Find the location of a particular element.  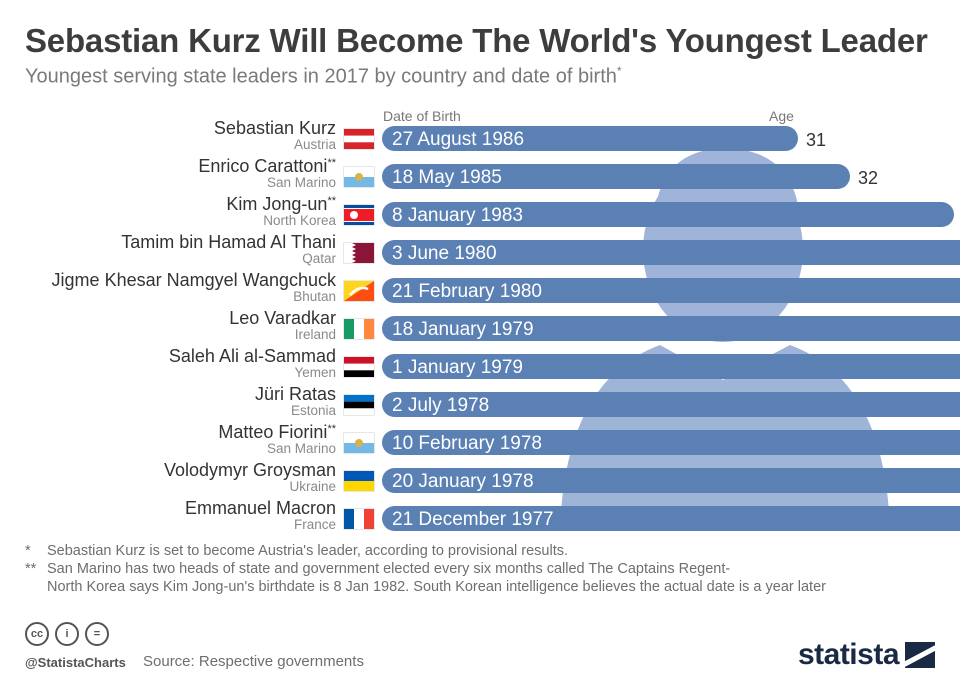

leader-name: Jigme Khesar Namgyel Wangchuck is located at coordinates (194, 280).